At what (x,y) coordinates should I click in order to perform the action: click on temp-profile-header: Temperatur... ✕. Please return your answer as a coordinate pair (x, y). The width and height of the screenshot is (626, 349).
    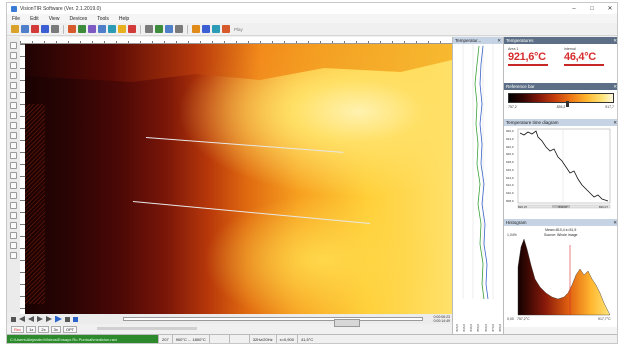
    Looking at the image, I should click on (478, 40).